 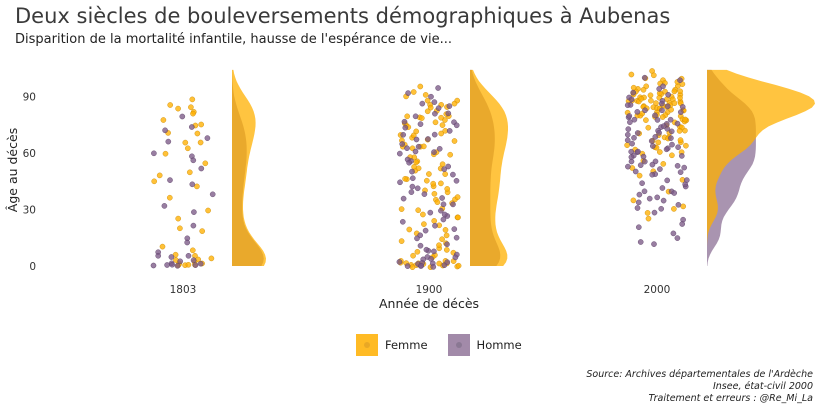 I want to click on x-axis-label: Année de décès, so click(x=429, y=303).